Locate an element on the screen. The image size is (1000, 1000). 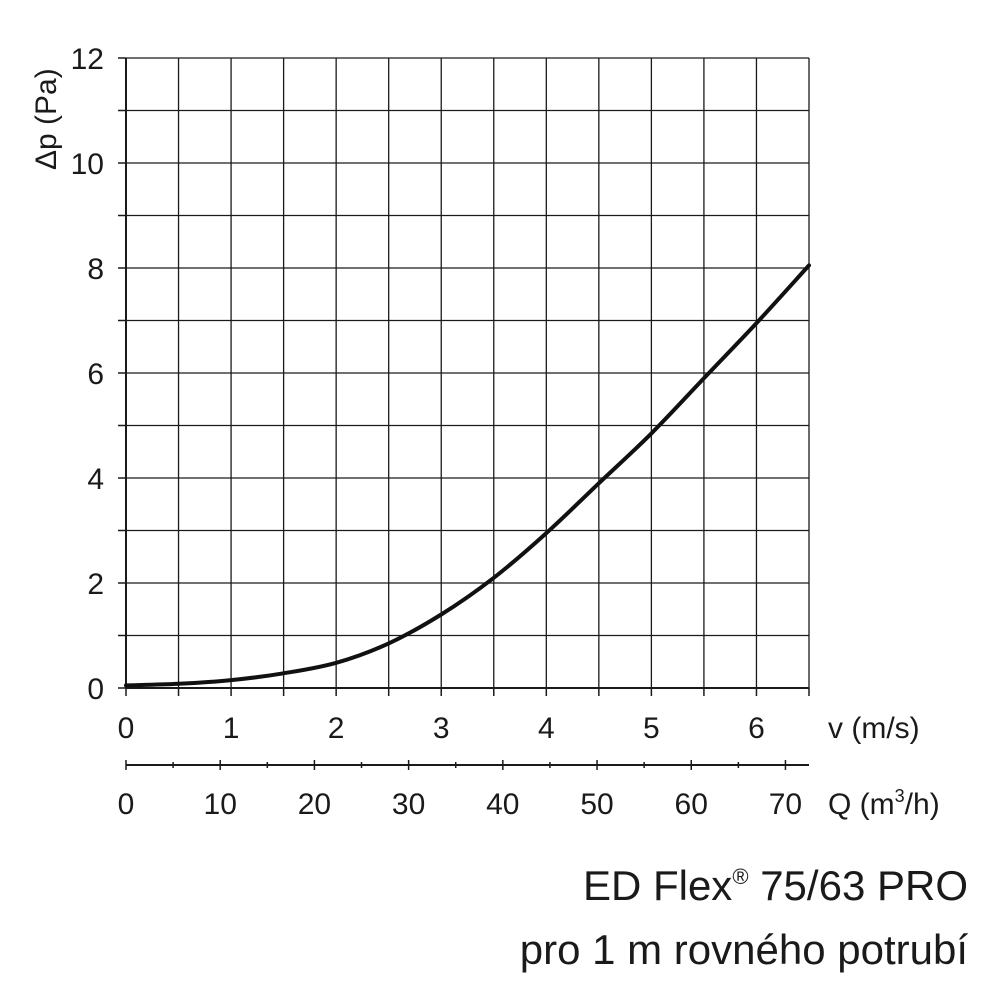
y-axis: 0 2 4 6 8 10 12 is located at coordinates (99, 374).